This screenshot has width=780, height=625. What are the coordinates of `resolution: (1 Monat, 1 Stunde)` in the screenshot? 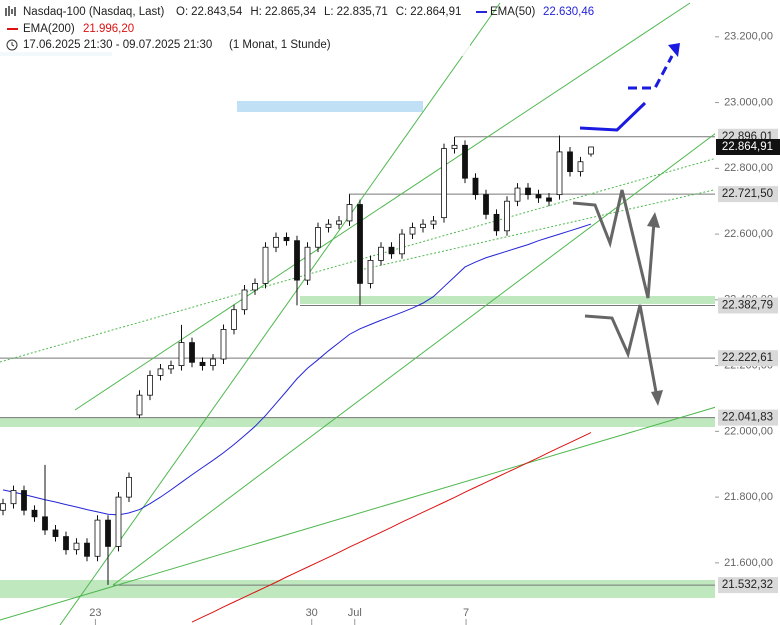 It's located at (280, 45).